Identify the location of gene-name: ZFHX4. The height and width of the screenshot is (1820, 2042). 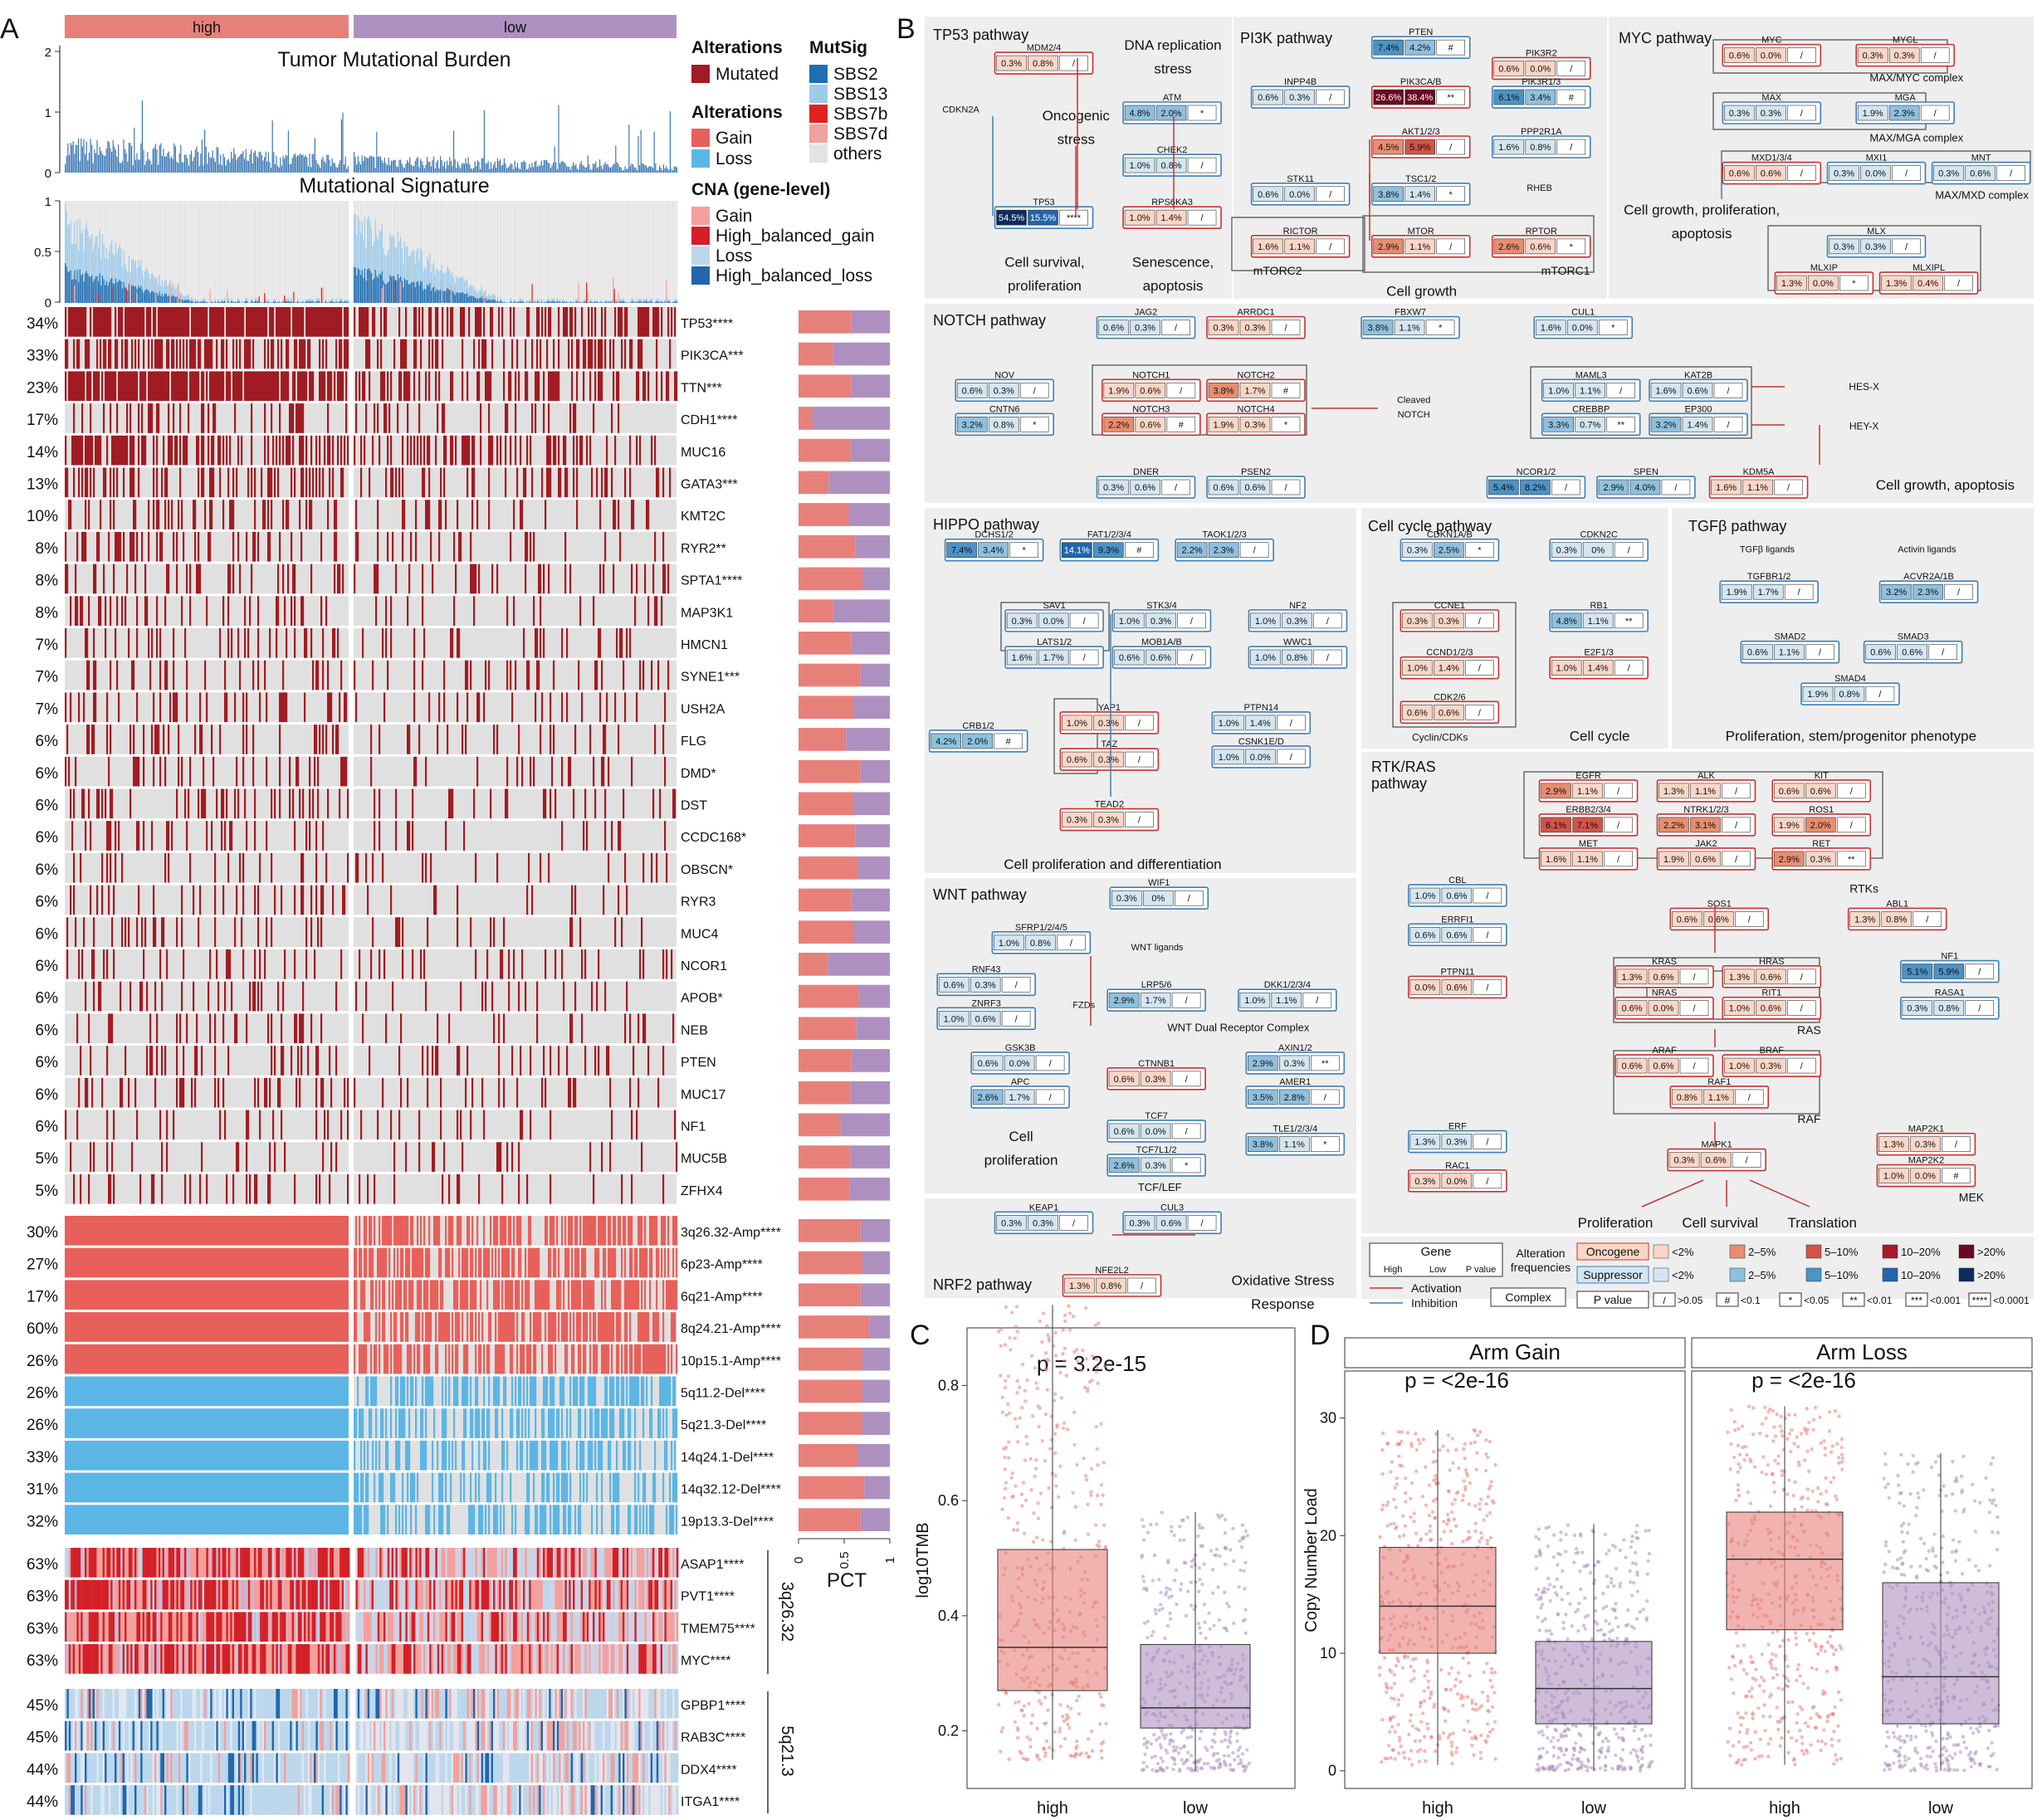
(702, 1191).